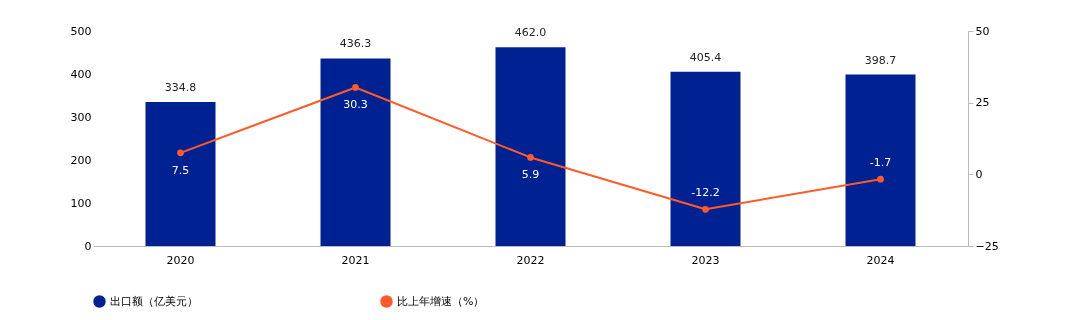  I want to click on data-label: -12.2, so click(705, 193).